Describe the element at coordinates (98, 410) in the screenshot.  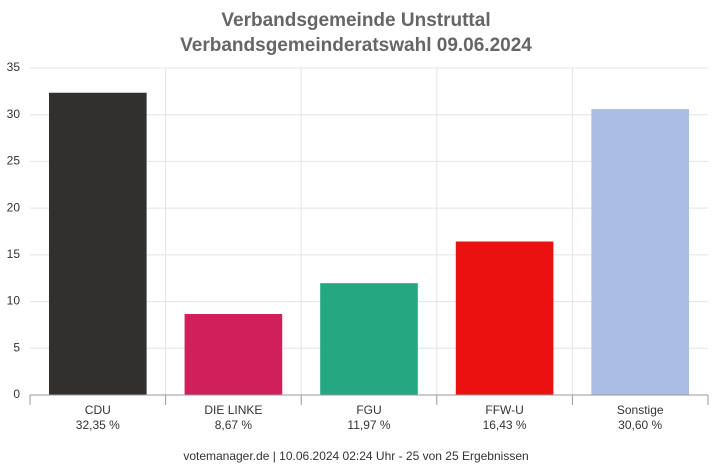
I see `x-tick-label: CDU` at that location.